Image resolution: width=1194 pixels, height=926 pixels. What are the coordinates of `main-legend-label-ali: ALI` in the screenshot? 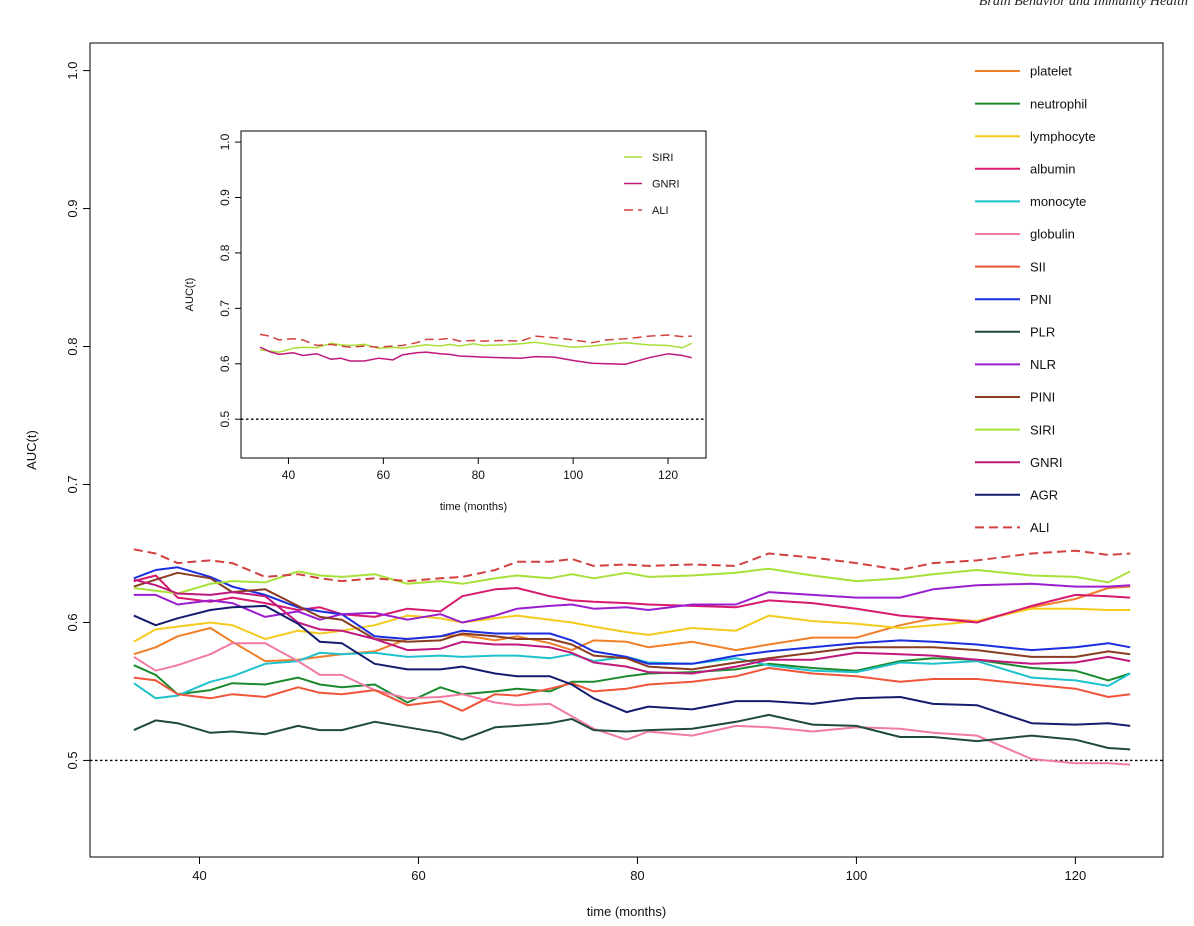 It's located at (1040, 527).